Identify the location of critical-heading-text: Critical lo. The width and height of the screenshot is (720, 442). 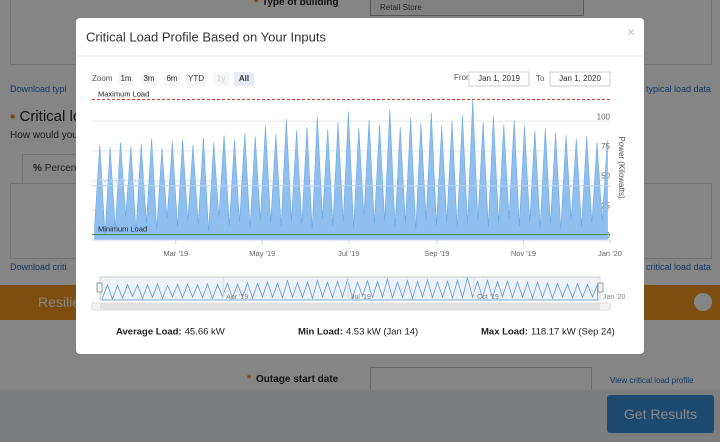
(50, 116).